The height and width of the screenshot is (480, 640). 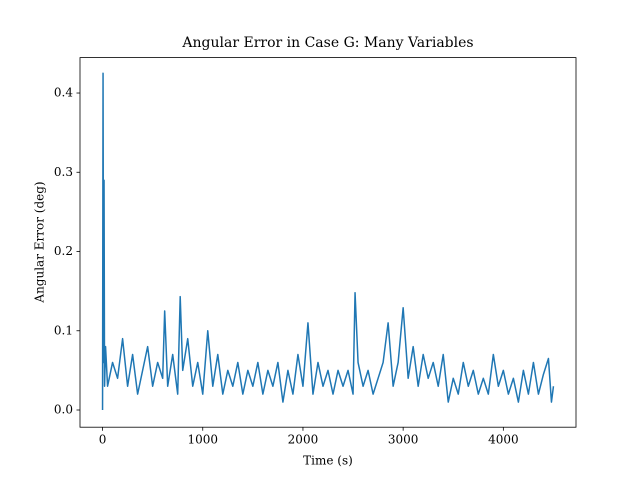 What do you see at coordinates (40, 242) in the screenshot?
I see `y-axis-label: Angular Error (deg)` at bounding box center [40, 242].